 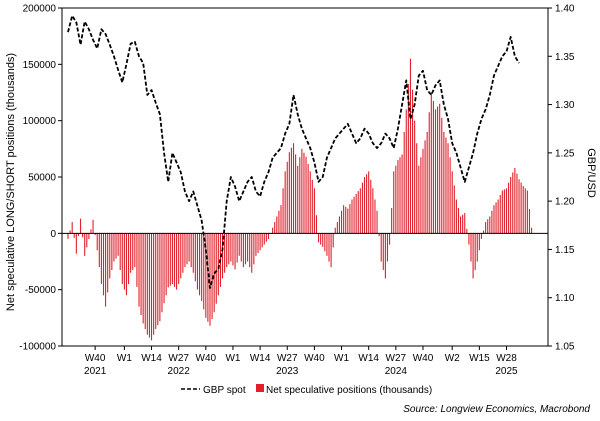 I want to click on y-right-tick-label: 1.15, so click(x=565, y=250).